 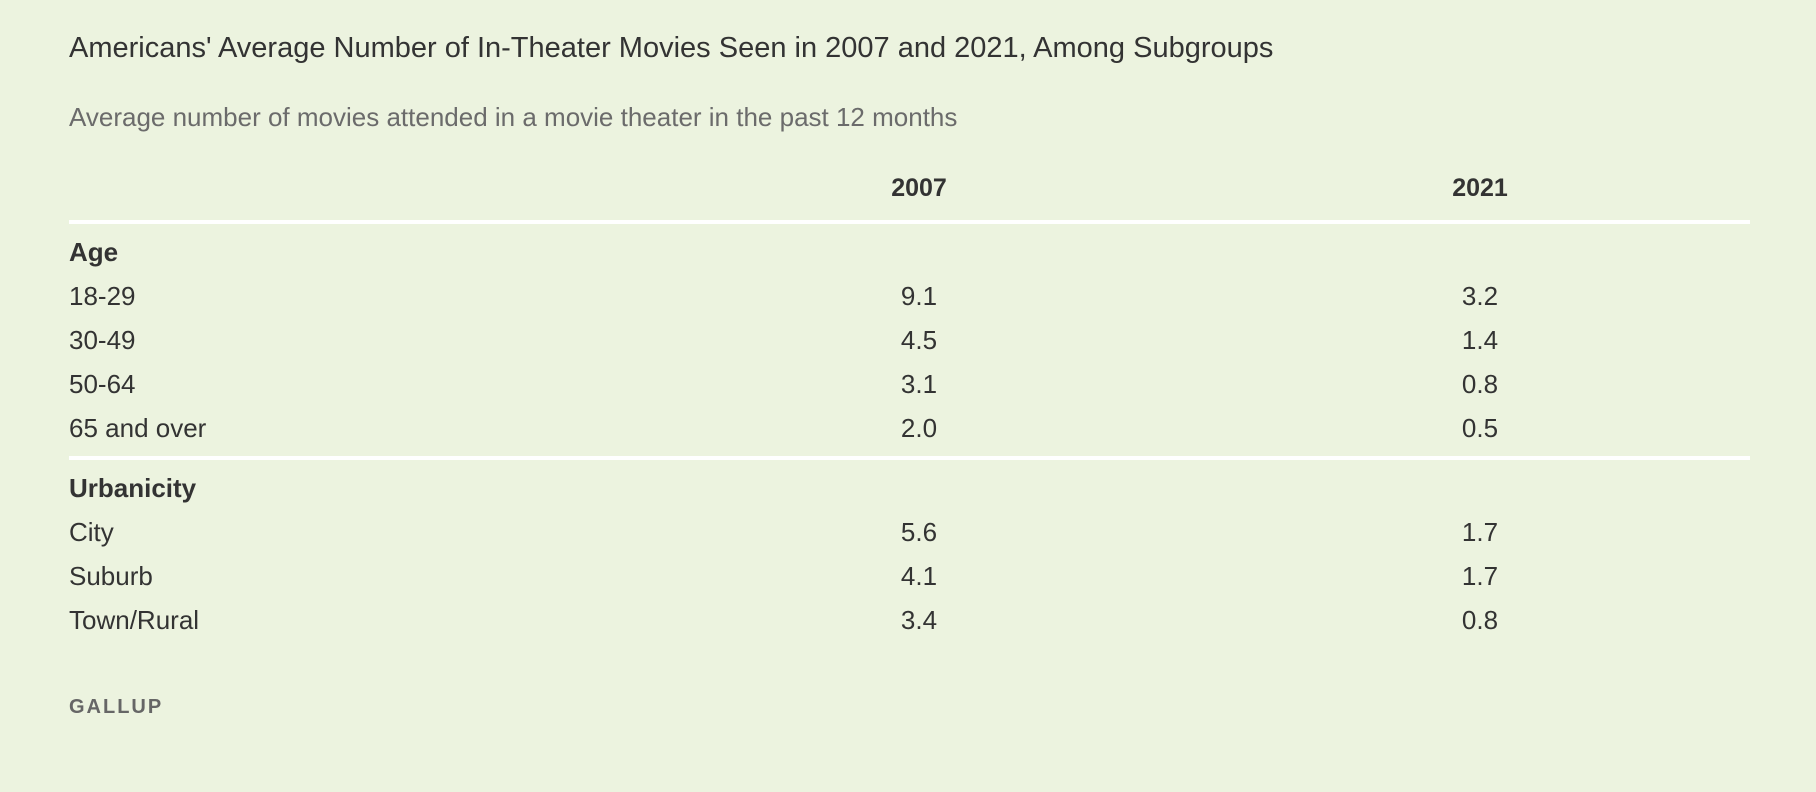 I want to click on table-row: 50-64 3.1 0.8, so click(x=909, y=391).